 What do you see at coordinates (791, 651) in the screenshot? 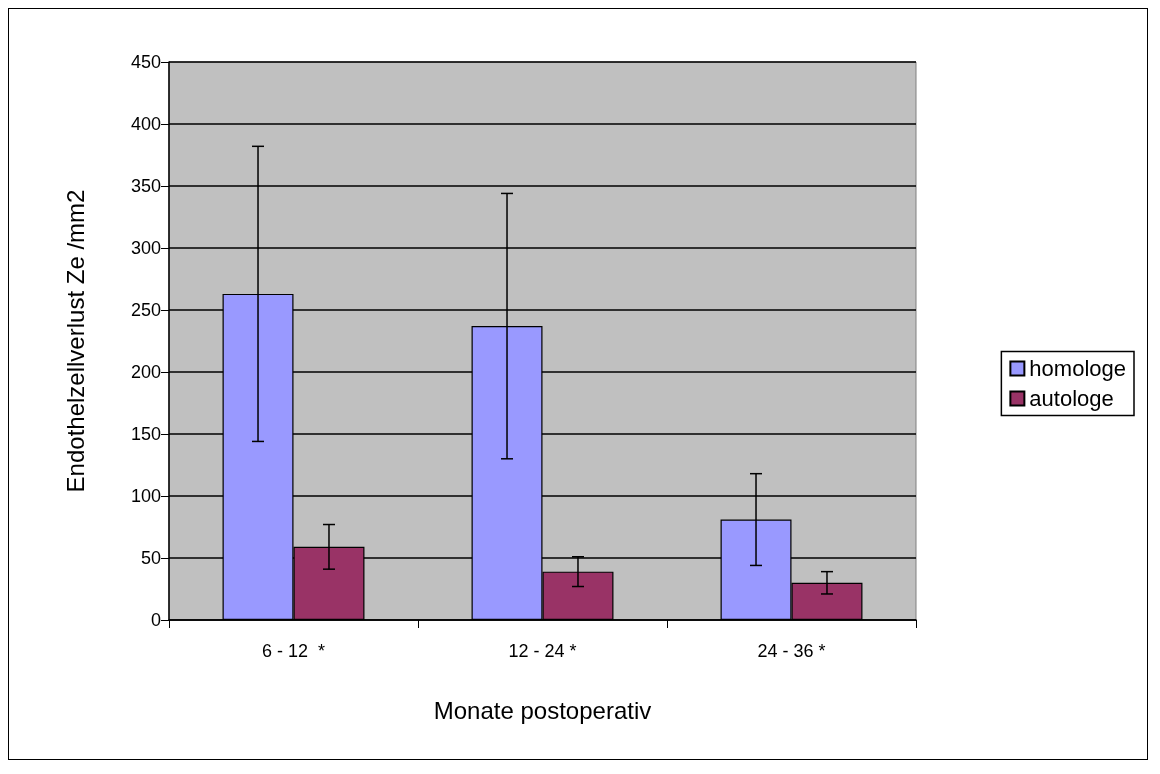
I see `x-tick-label: 24 - 36 *` at bounding box center [791, 651].